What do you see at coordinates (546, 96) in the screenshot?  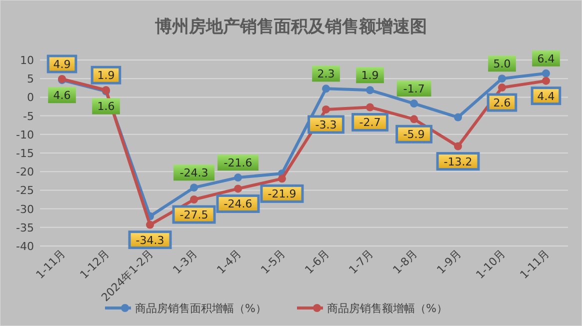 I see `data-label: 4.4` at bounding box center [546, 96].